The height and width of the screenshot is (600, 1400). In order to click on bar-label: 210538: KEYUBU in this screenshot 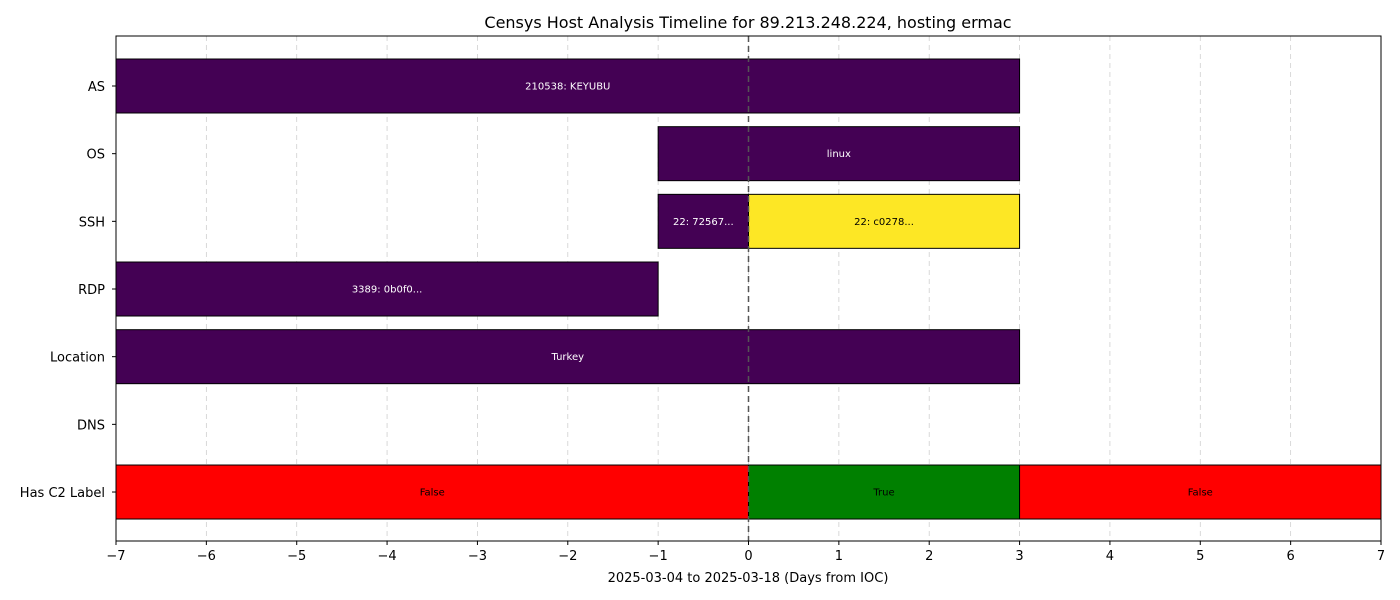, I will do `click(567, 87)`.